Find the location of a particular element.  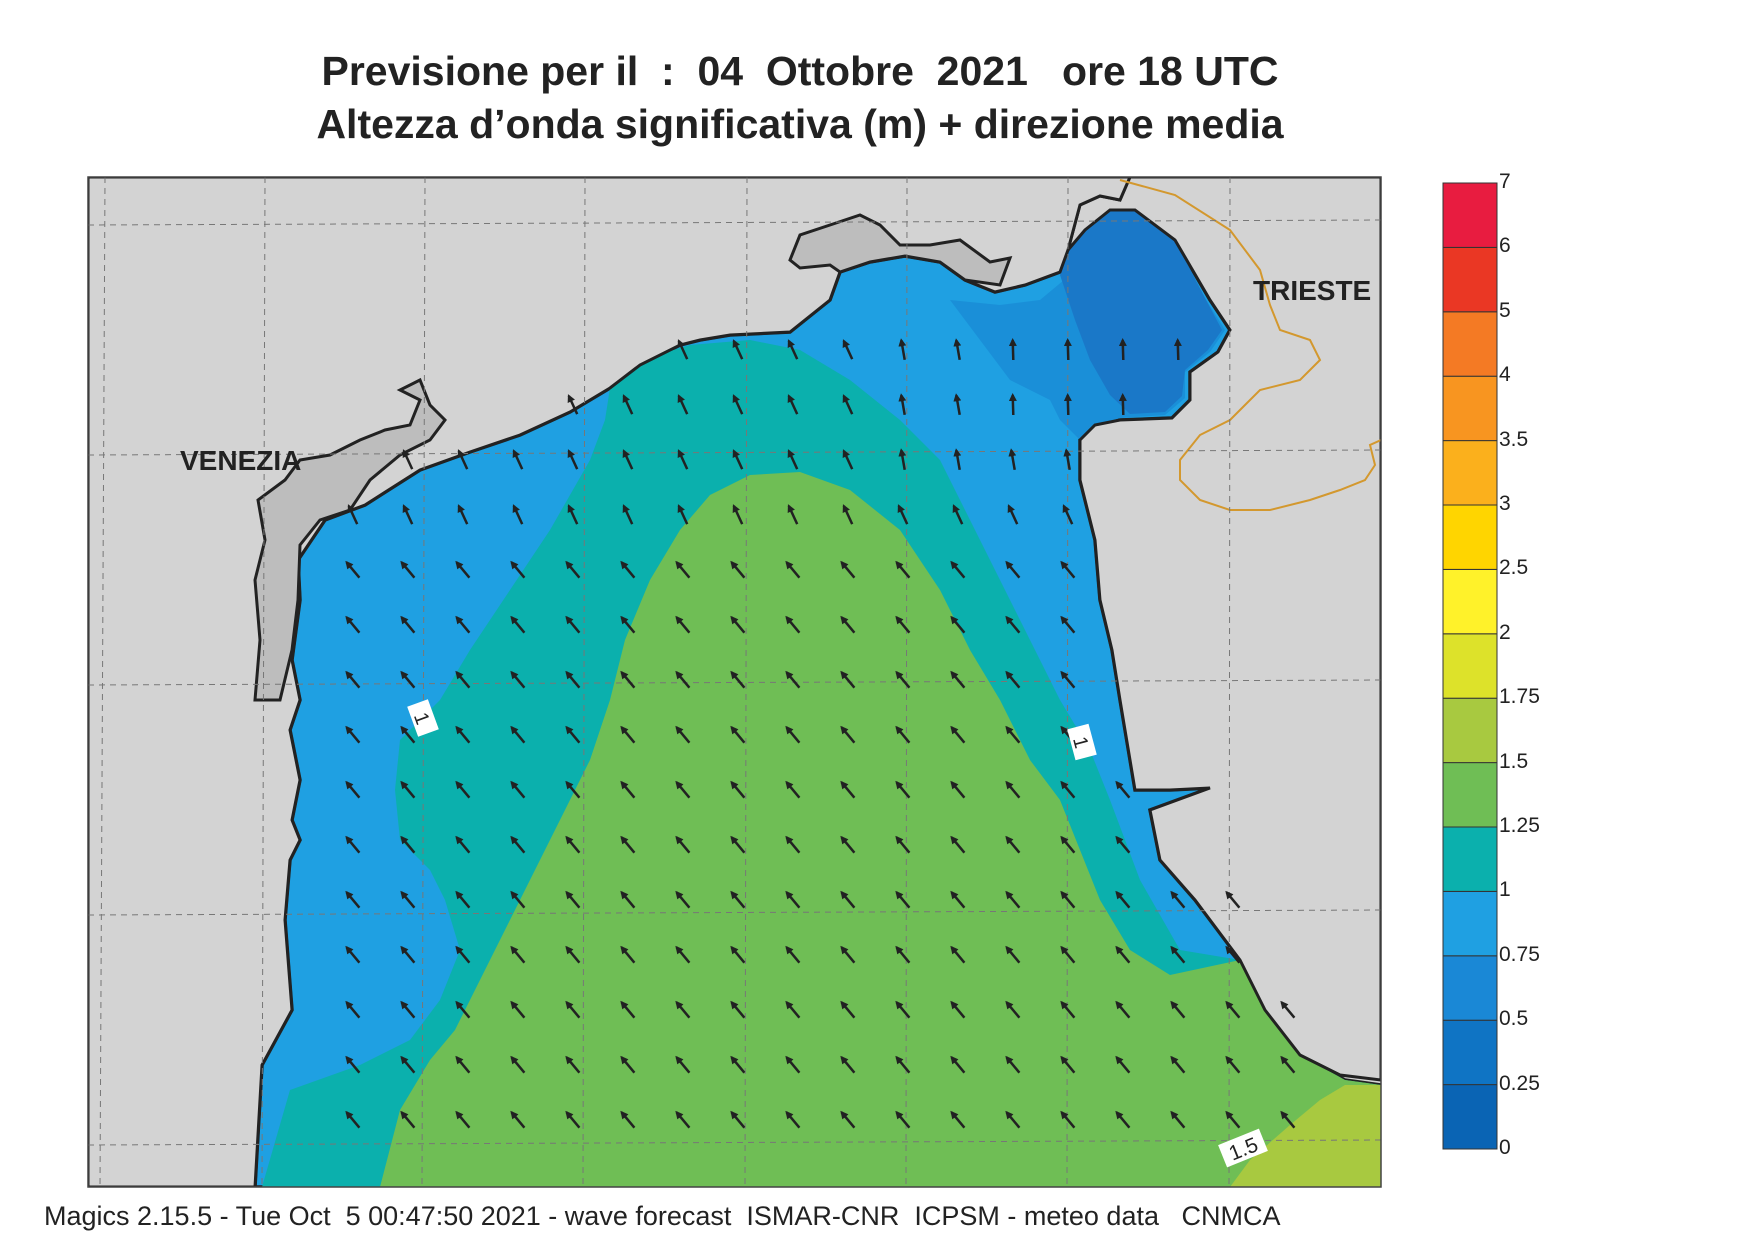

colorbar-label: 7 is located at coordinates (1505, 181).